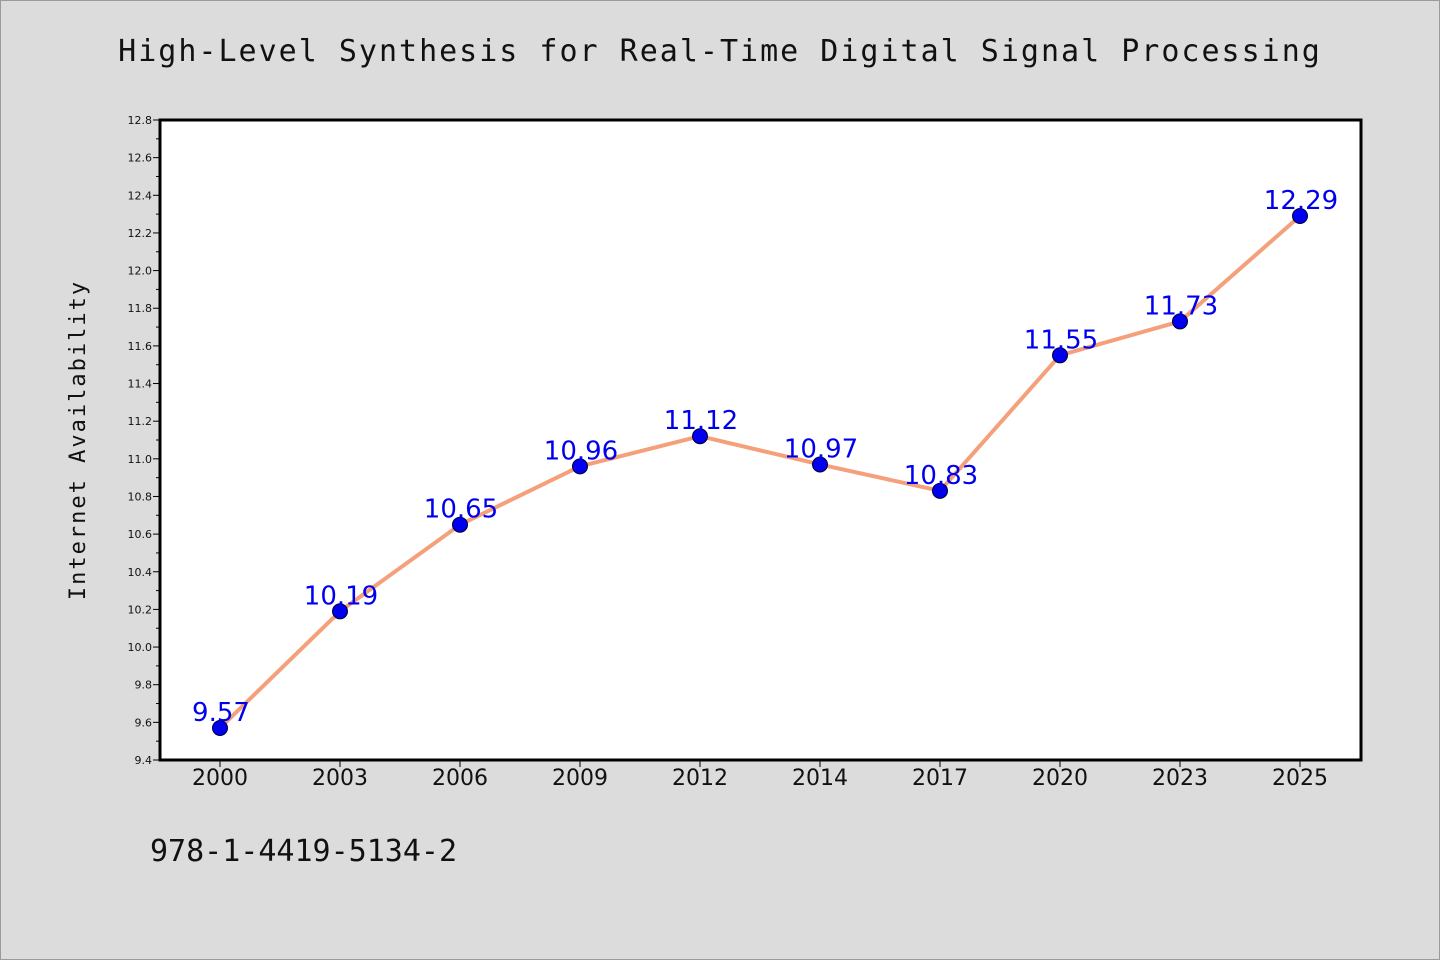  I want to click on data-label: 10.65, so click(461, 510).